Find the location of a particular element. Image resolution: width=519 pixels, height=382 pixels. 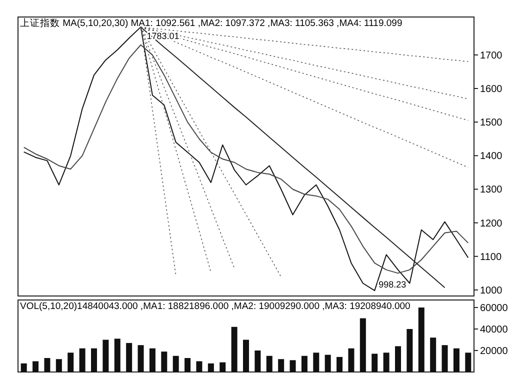

y-tick-label: 1200 is located at coordinates (491, 224).